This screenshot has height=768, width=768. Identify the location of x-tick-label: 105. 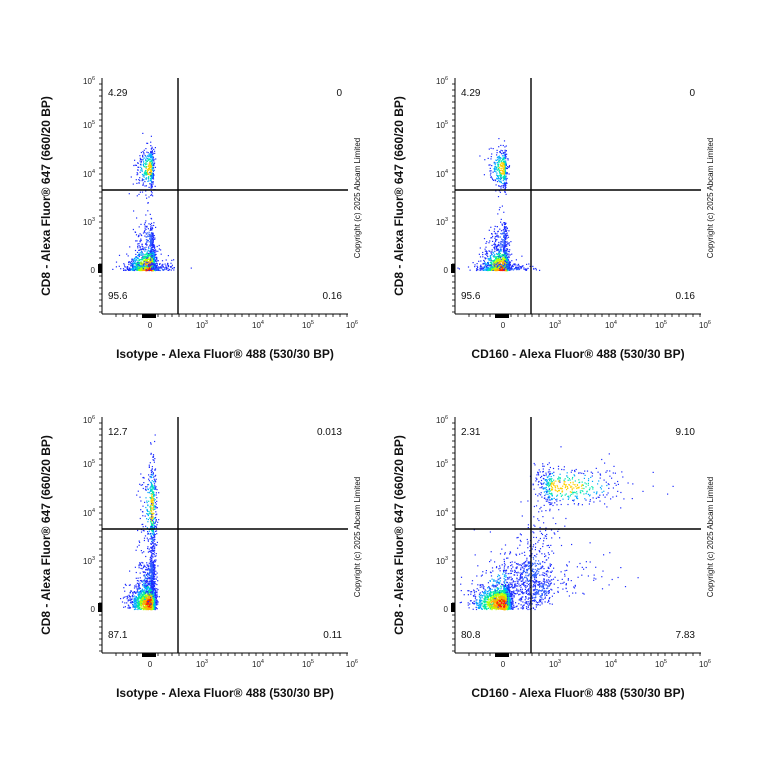
(308, 325).